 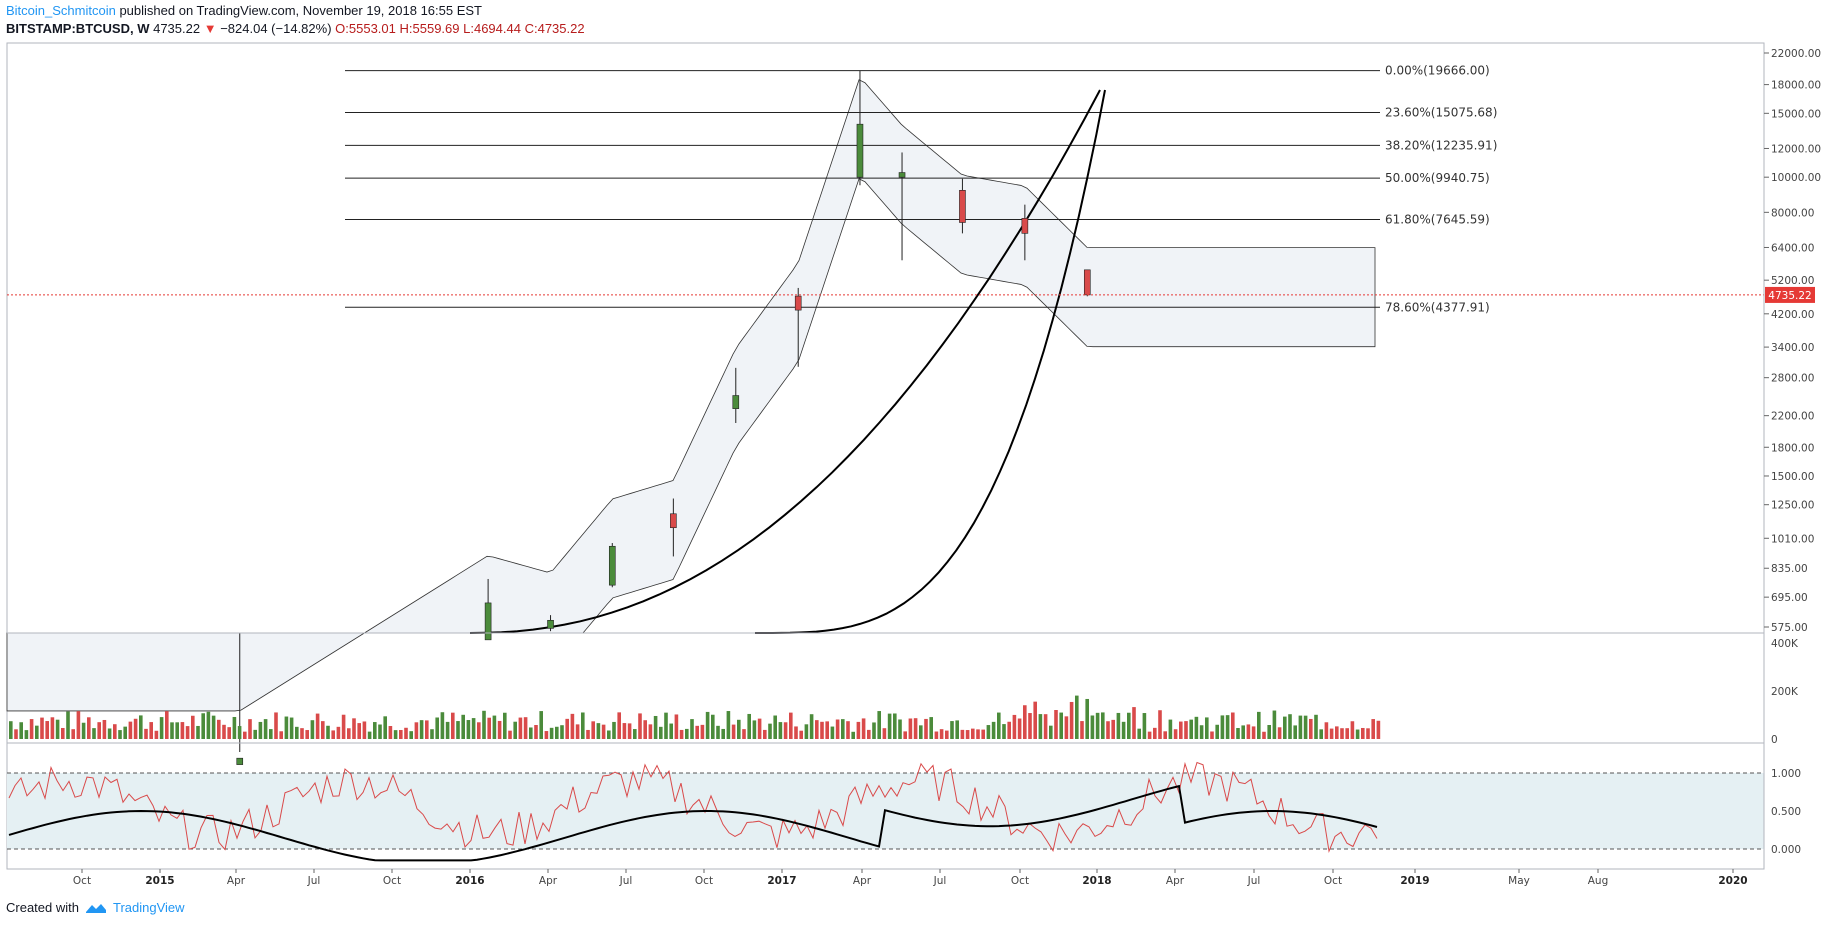 I want to click on author-link: Bitcoin_Schmitcoin, so click(x=61, y=10).